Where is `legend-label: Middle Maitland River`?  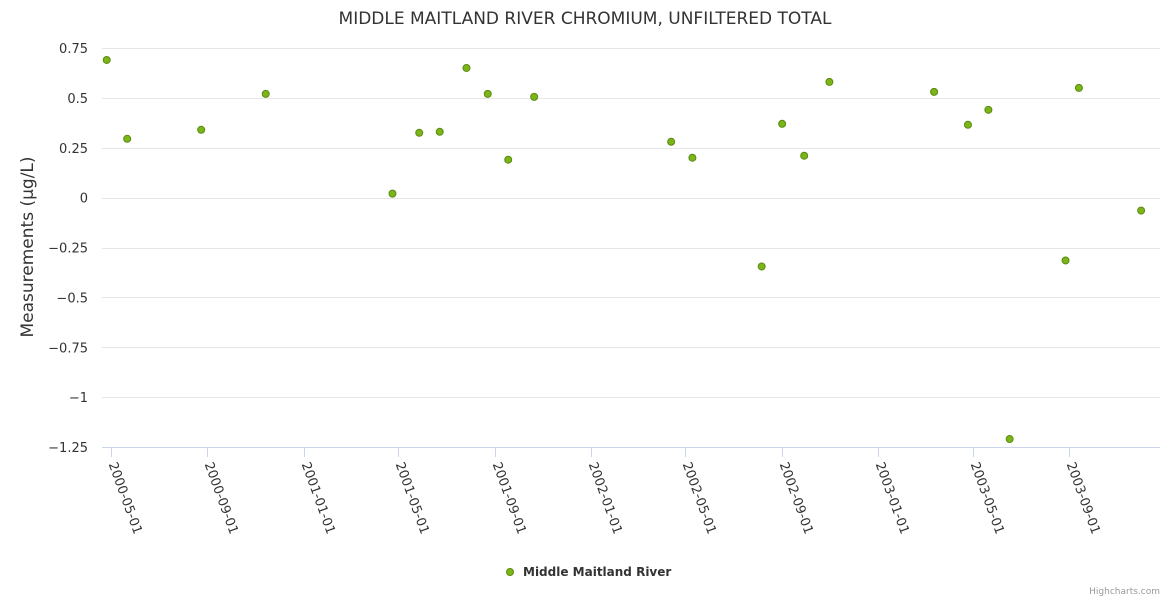 legend-label: Middle Maitland River is located at coordinates (597, 572).